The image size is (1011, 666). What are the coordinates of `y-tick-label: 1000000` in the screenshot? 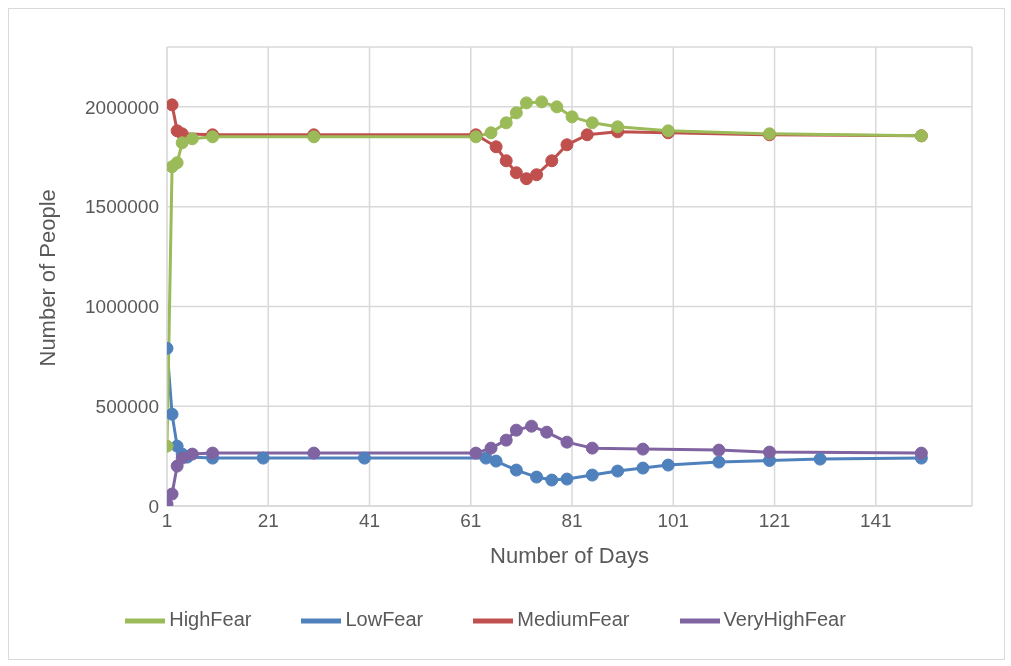 It's located at (122, 307).